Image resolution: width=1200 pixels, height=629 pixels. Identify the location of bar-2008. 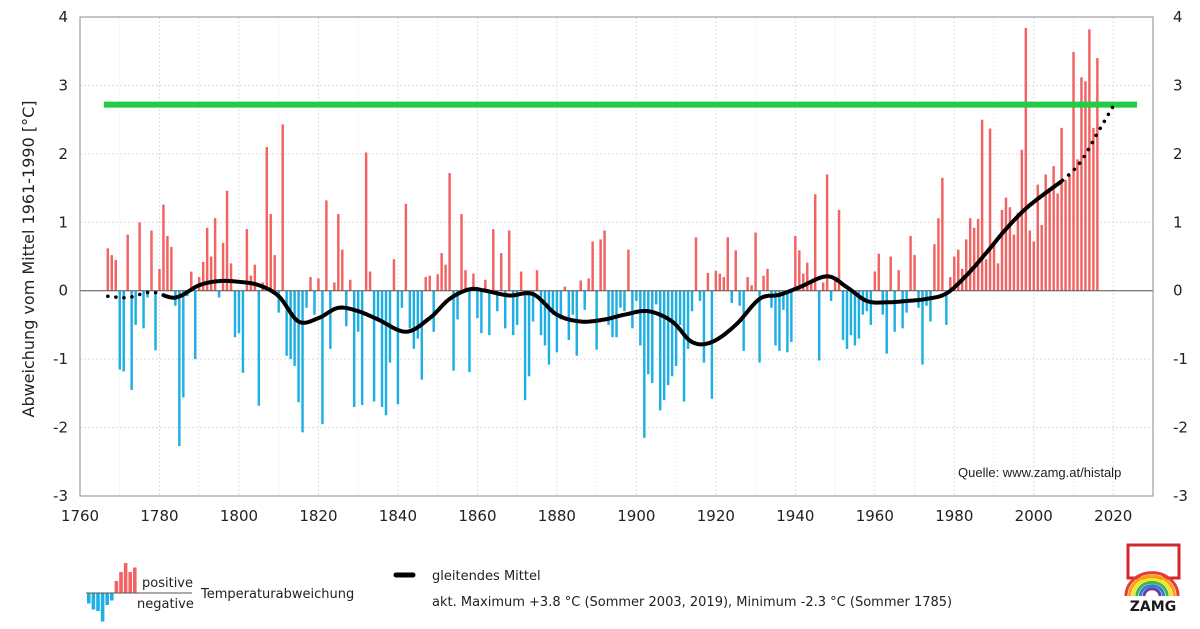
(1065, 235).